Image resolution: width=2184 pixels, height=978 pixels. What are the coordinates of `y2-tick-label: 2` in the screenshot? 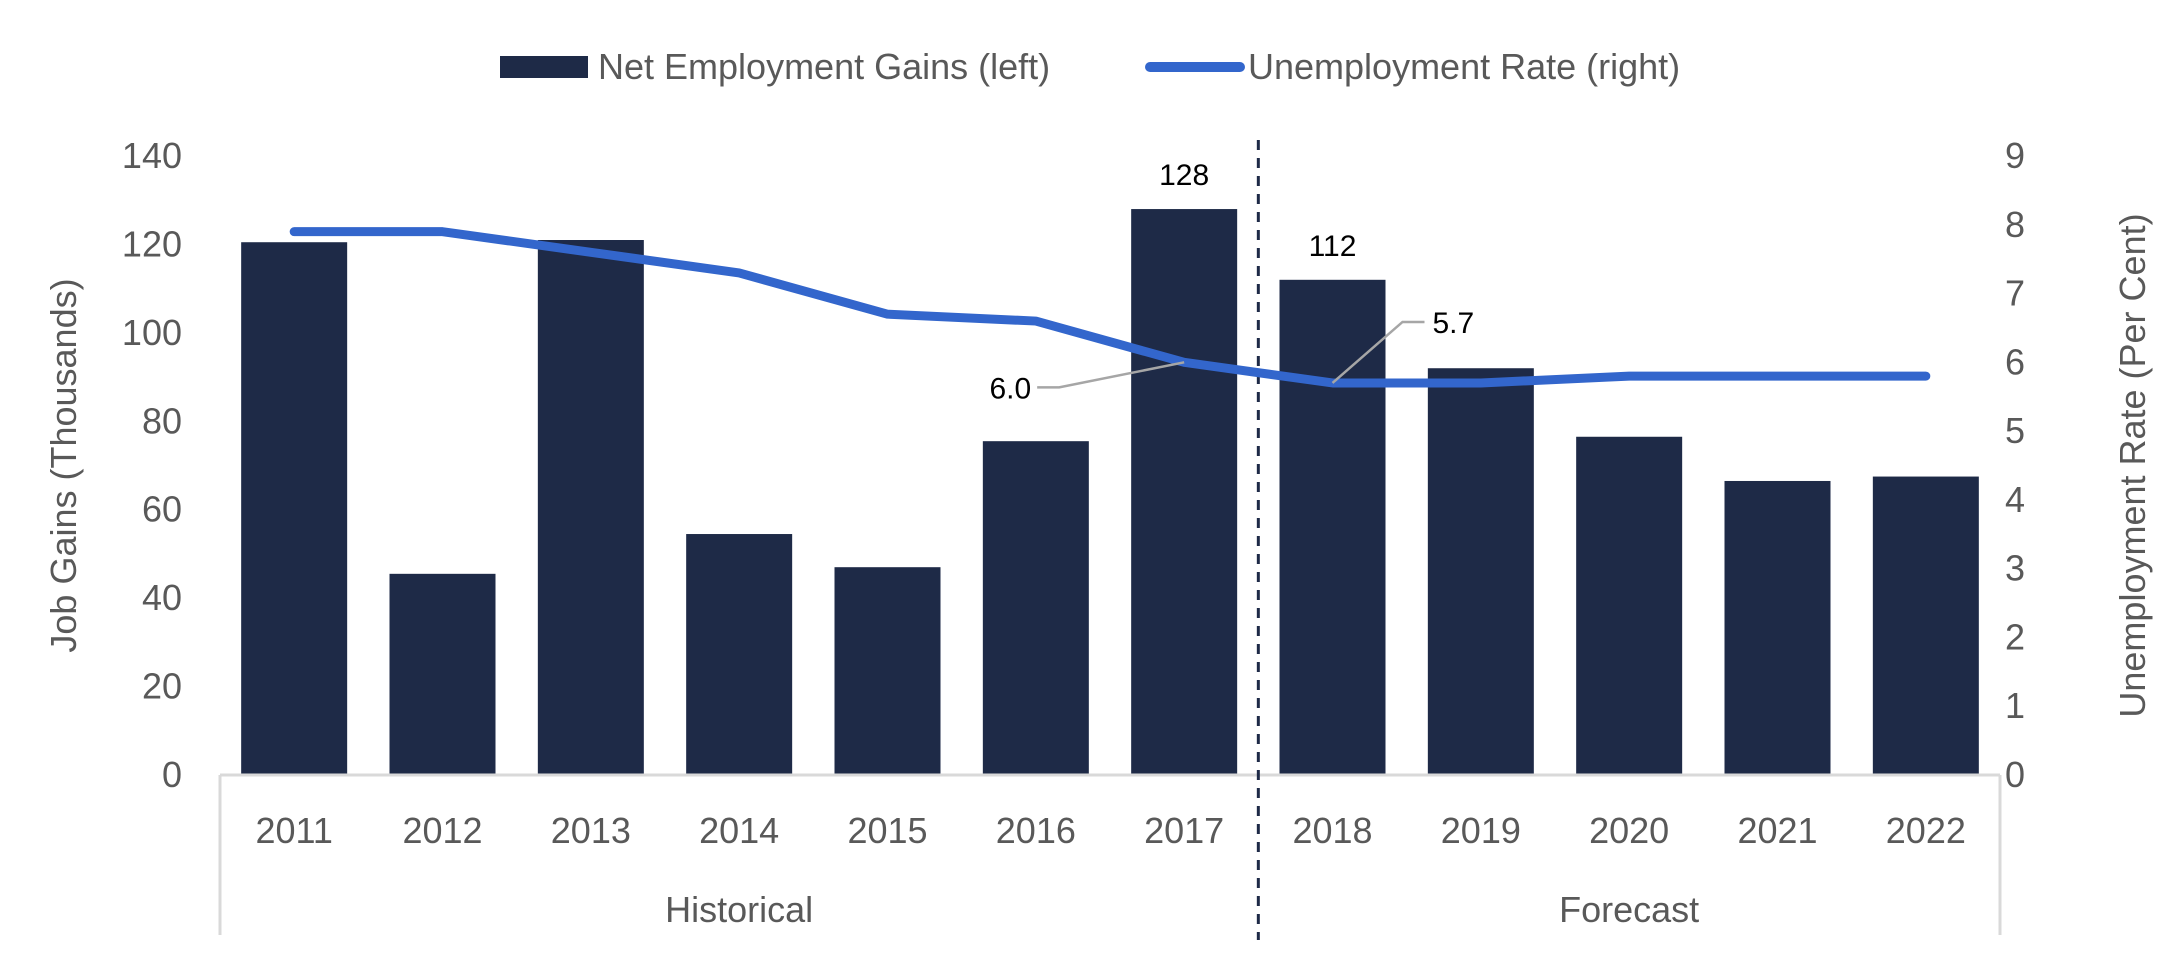 It's located at (2015, 636).